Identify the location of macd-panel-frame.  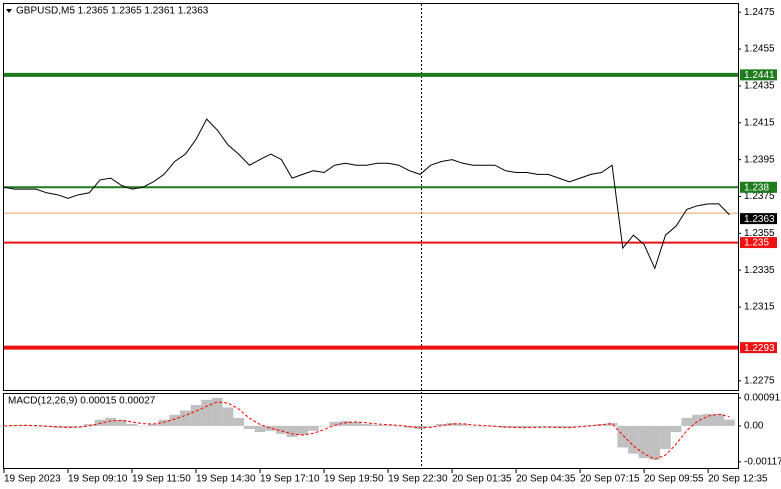
(371, 431).